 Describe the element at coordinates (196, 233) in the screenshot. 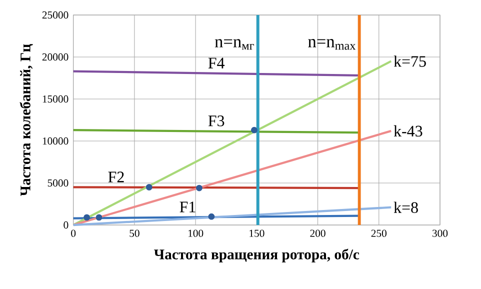

I see `x-tick-label: 100` at that location.